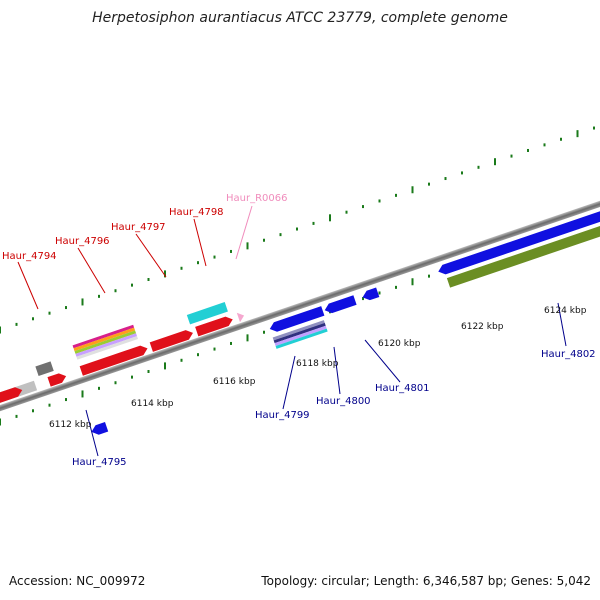  What do you see at coordinates (343, 401) in the screenshot?
I see `gene-label-haur-4800: Haur_4800` at bounding box center [343, 401].